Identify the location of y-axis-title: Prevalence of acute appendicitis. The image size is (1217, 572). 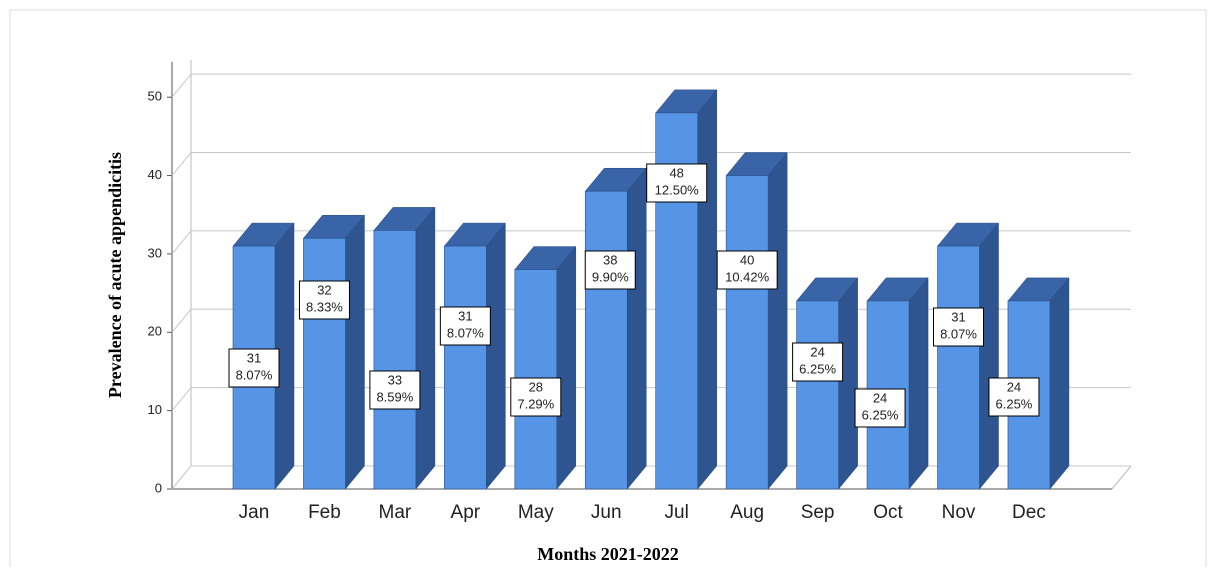
(115, 275).